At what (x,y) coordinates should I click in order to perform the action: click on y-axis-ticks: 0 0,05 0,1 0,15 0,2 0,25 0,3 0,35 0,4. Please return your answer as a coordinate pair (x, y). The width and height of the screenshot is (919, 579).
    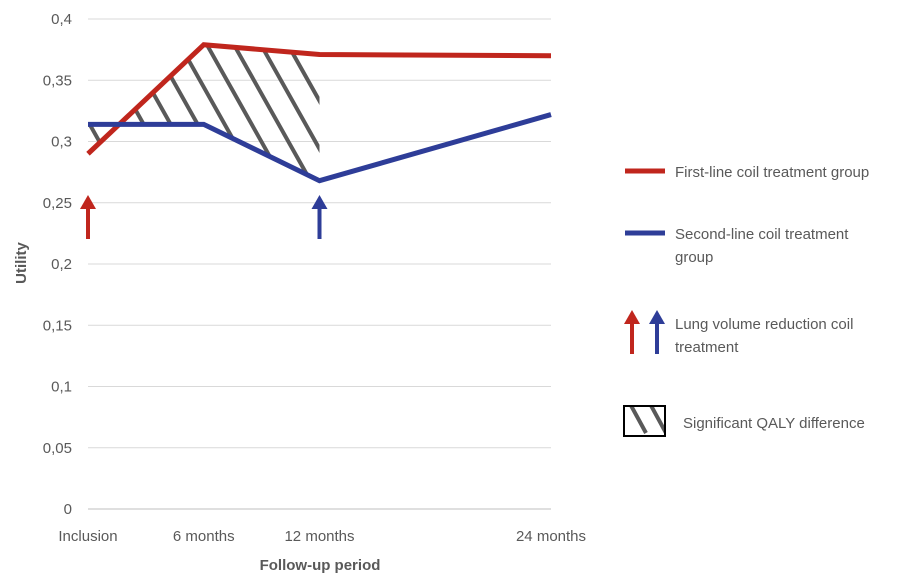
    Looking at the image, I should click on (57, 264).